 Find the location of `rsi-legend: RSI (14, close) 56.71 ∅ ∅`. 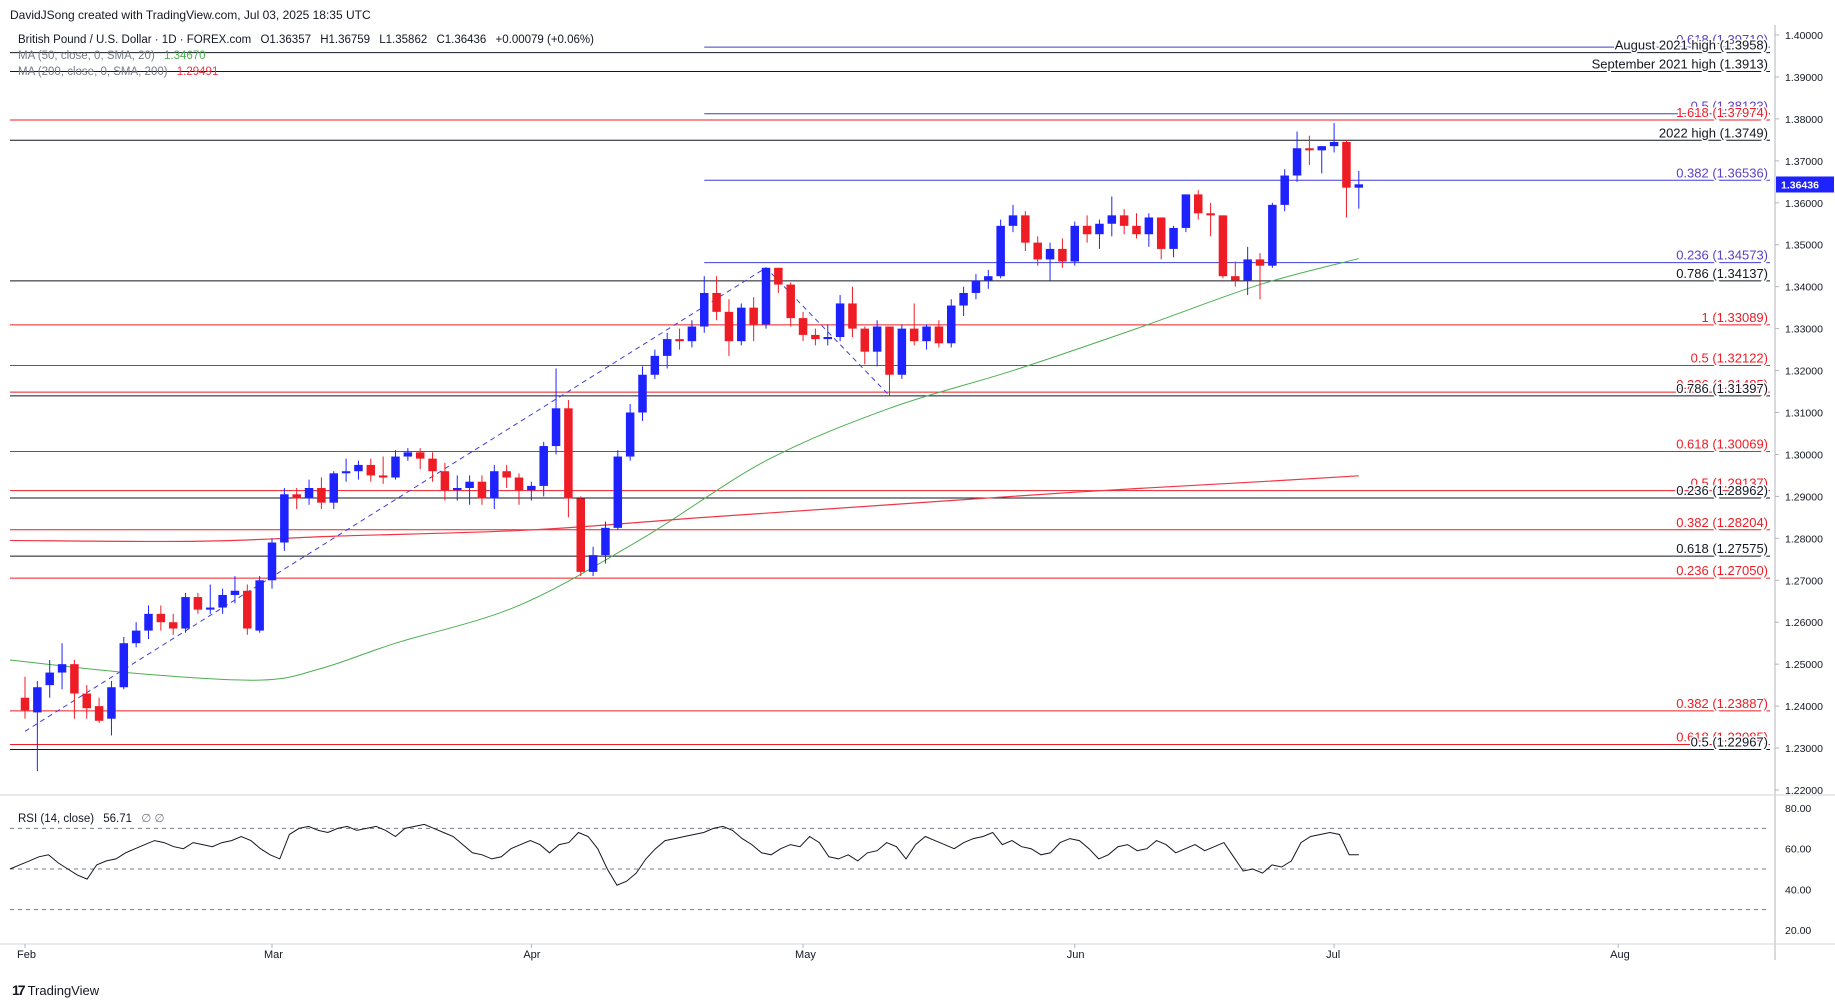

rsi-legend: RSI (14, close) 56.71 ∅ ∅ is located at coordinates (91, 818).